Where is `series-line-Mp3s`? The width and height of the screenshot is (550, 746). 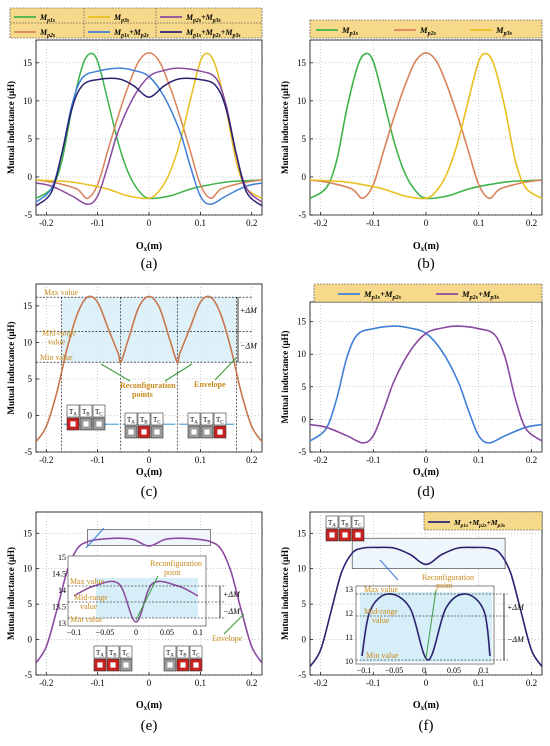 series-line-Mp3s is located at coordinates (426, 126).